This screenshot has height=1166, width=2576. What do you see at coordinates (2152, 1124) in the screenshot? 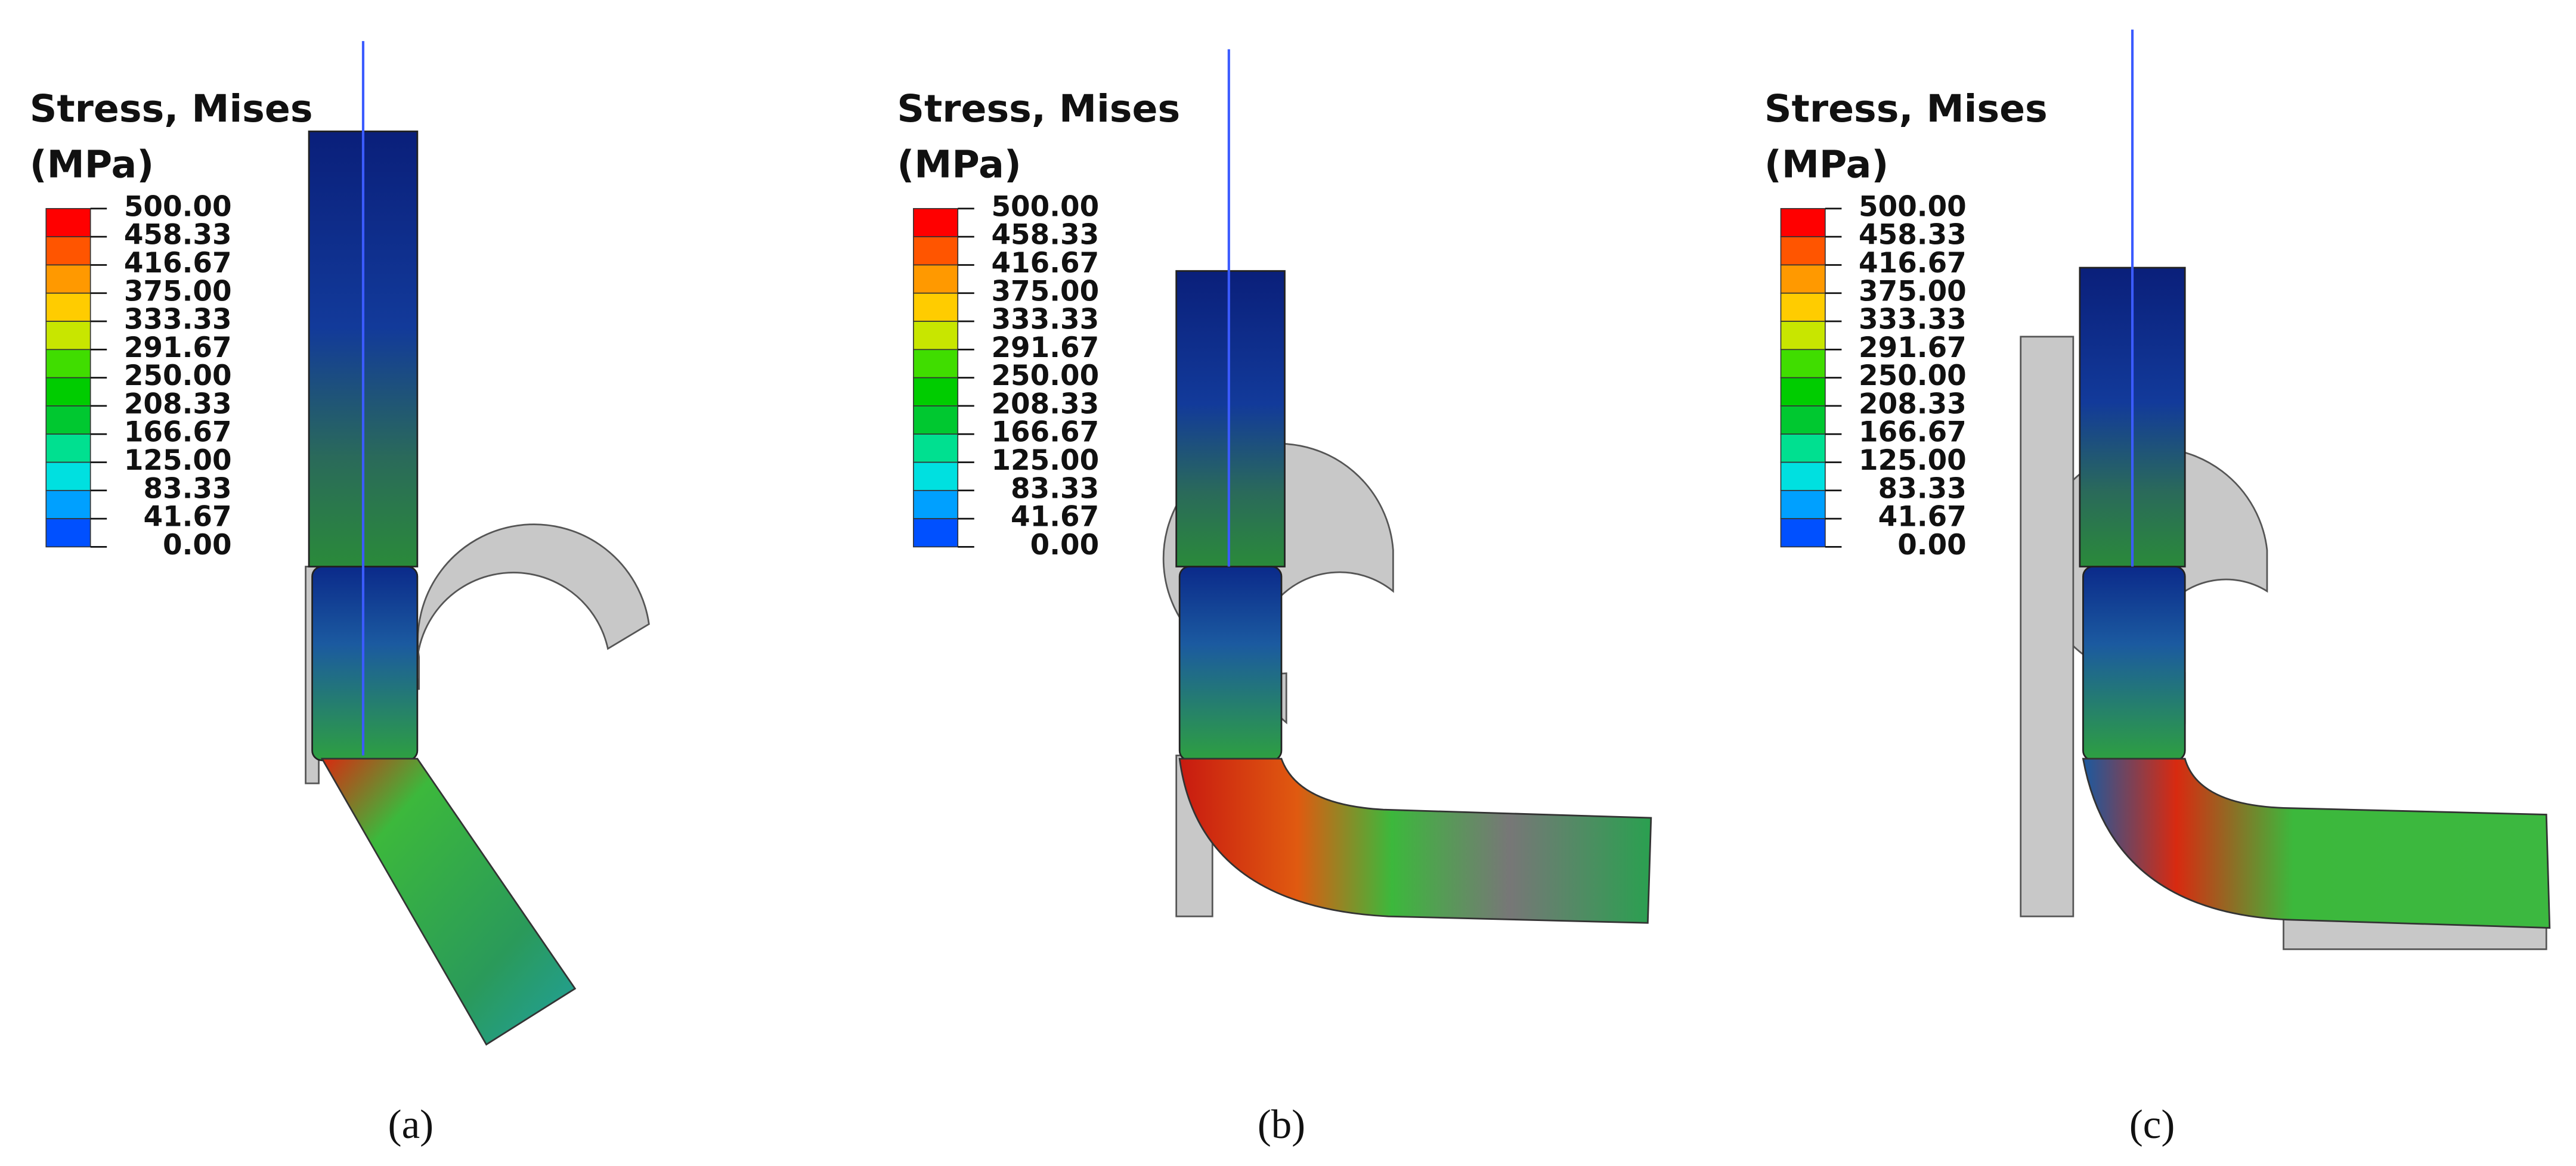
I see `caption: (c)` at bounding box center [2152, 1124].